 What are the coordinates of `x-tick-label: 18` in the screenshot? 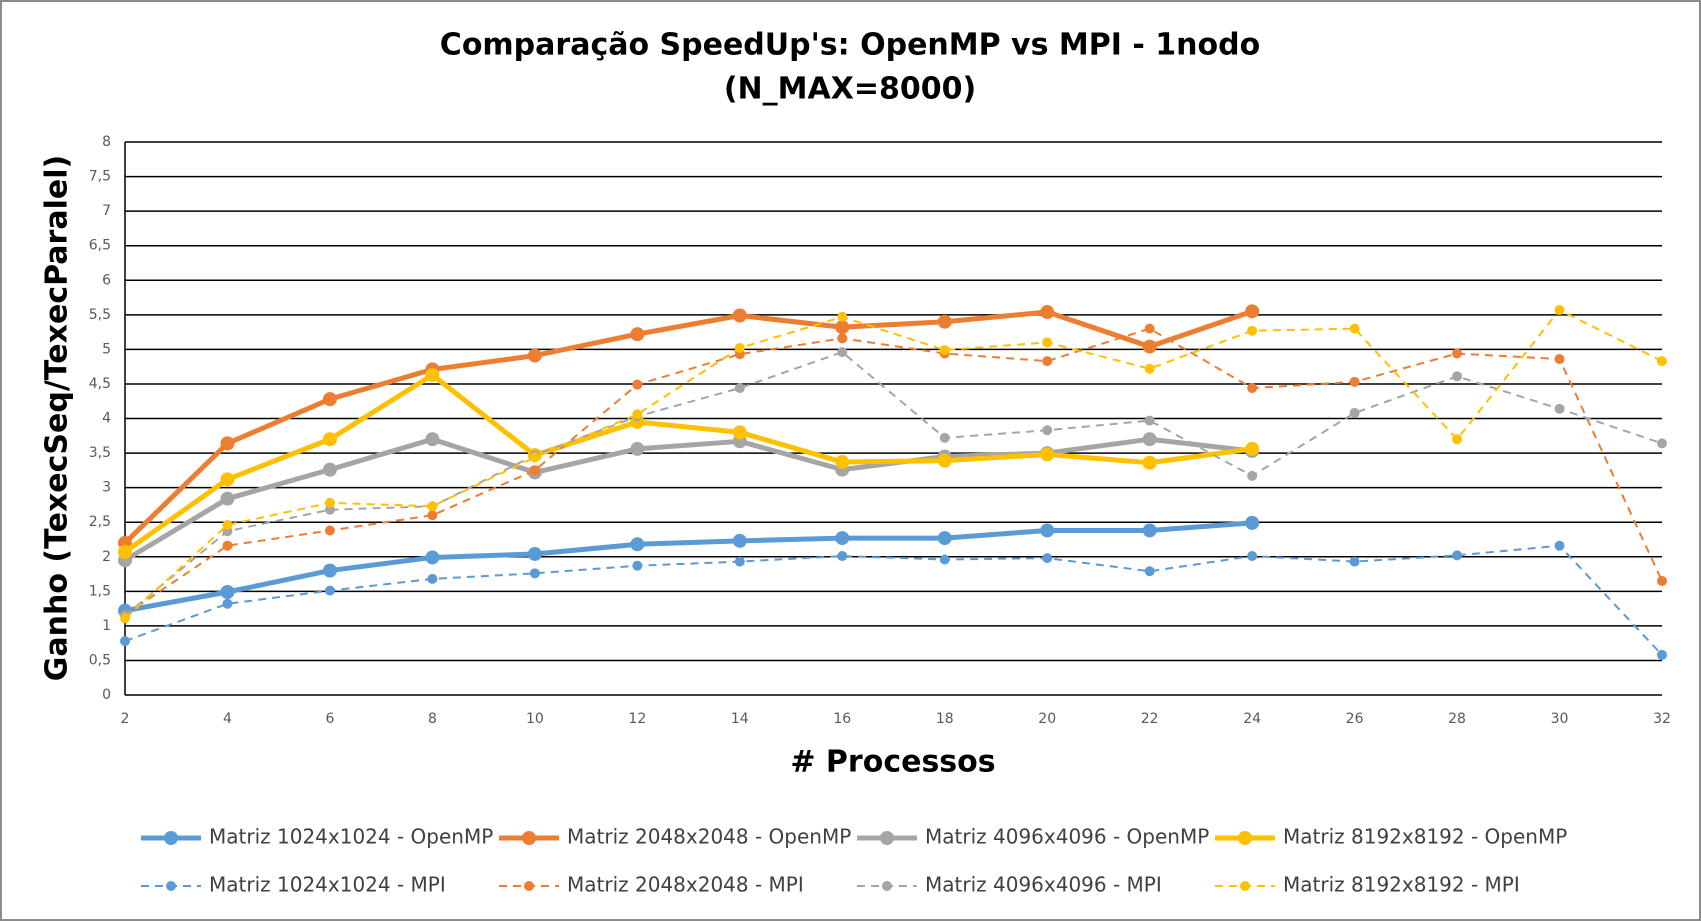 It's located at (945, 719).